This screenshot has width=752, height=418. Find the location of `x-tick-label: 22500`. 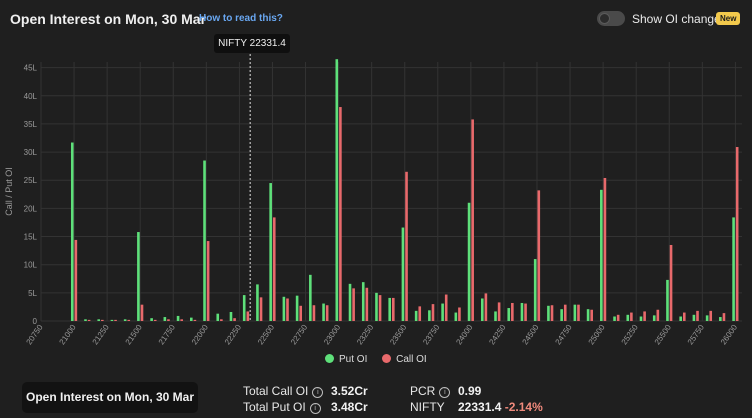

x-tick-label: 22500 is located at coordinates (266, 335).